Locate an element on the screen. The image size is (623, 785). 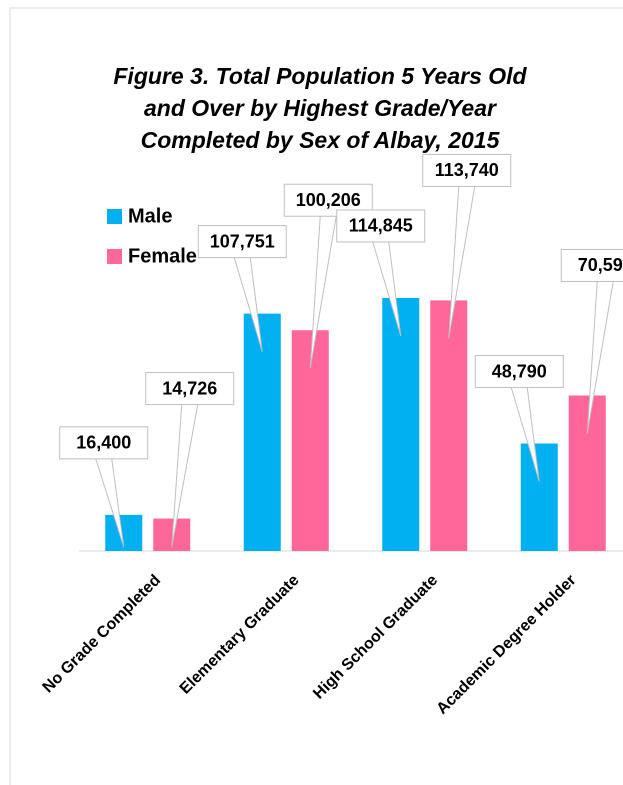
data-label: 107,751 is located at coordinates (242, 241).